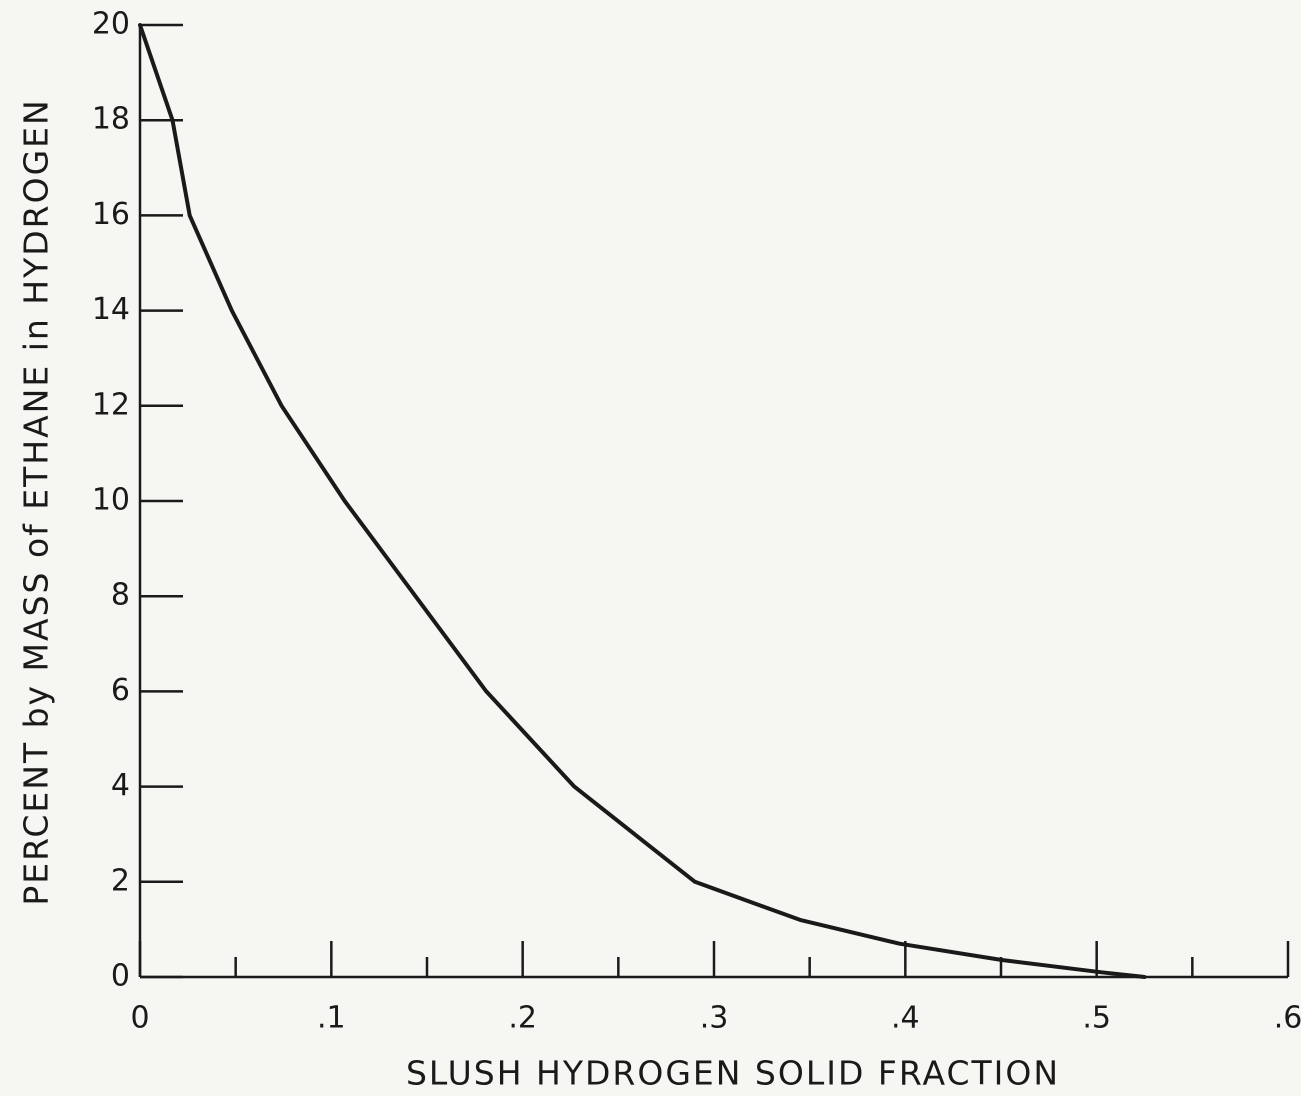  I want to click on y-tick-label: 16, so click(111, 214).